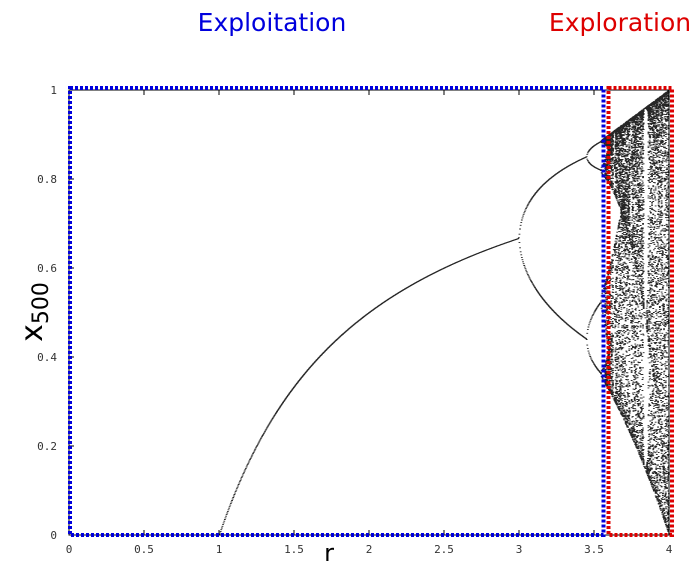  What do you see at coordinates (32, 333) in the screenshot?
I see `y-axis-label-base: x` at bounding box center [32, 333].